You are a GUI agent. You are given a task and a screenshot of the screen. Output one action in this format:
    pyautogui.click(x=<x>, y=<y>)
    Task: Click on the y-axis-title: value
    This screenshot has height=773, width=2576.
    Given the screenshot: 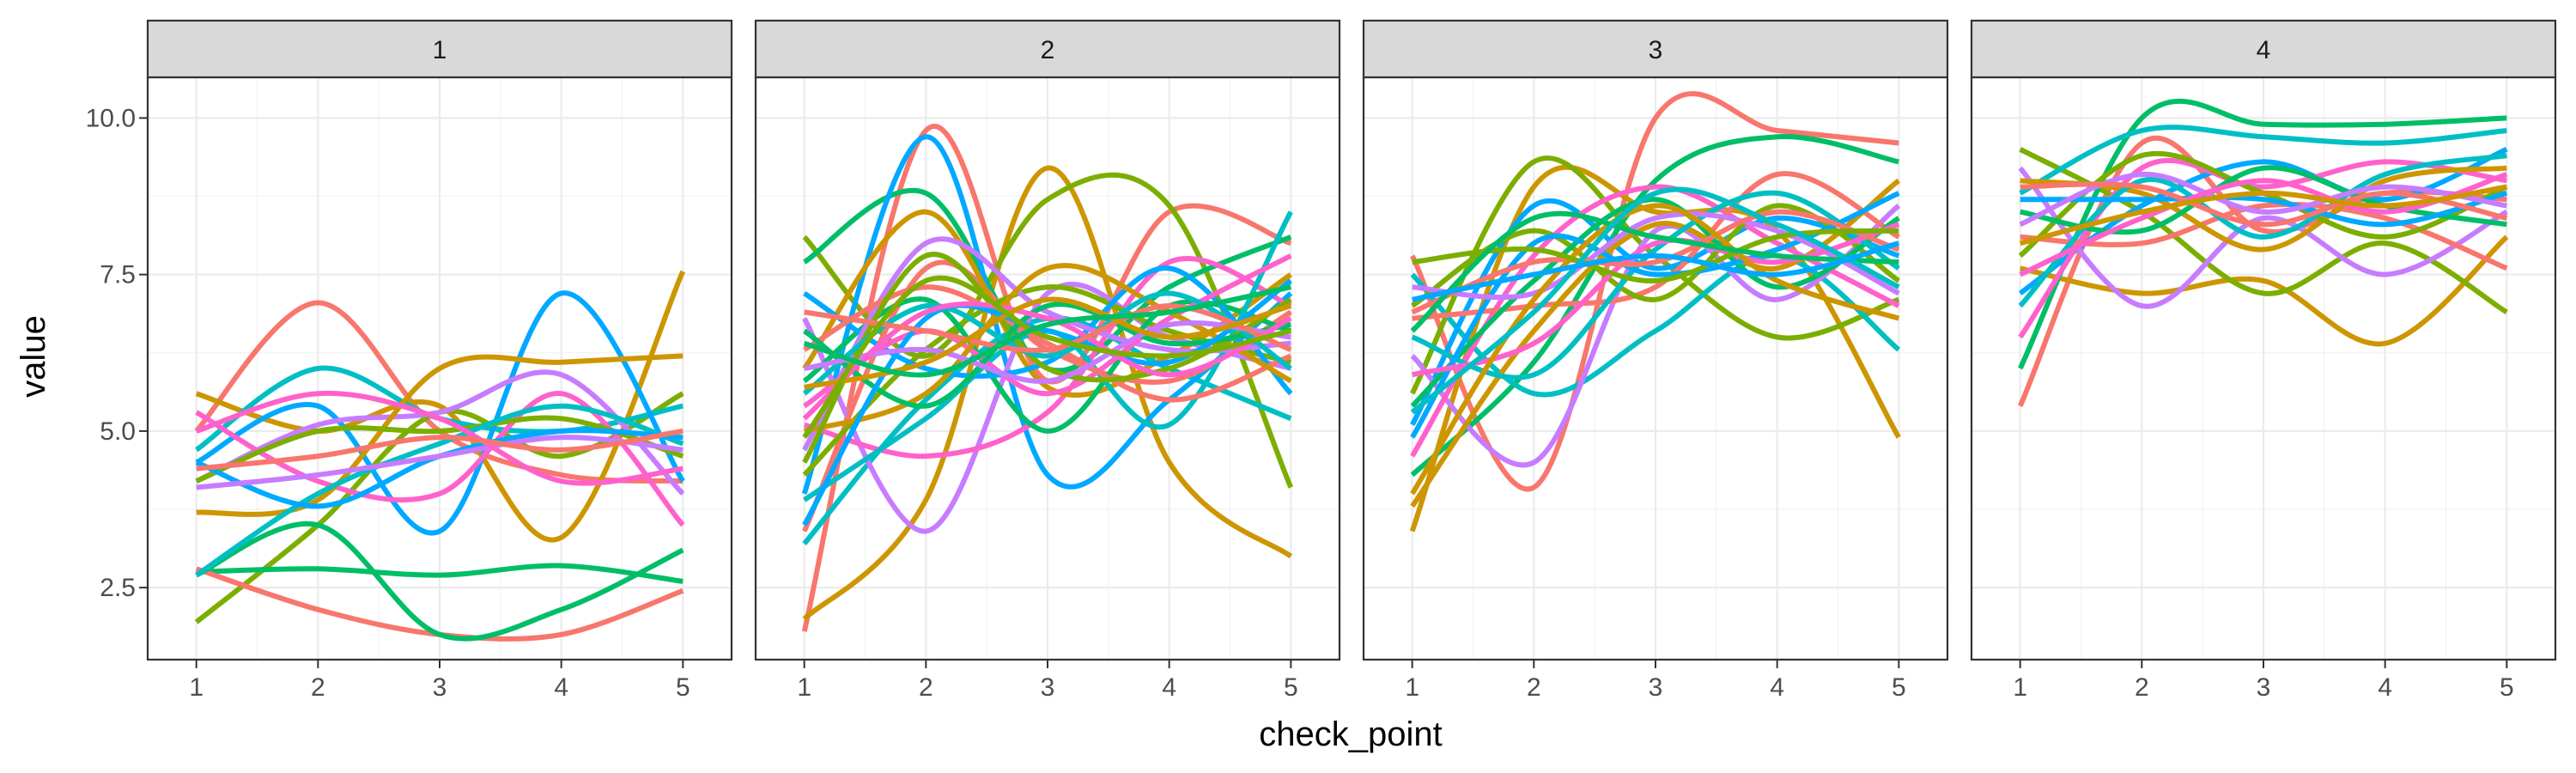 What is the action you would take?
    pyautogui.click(x=33, y=356)
    